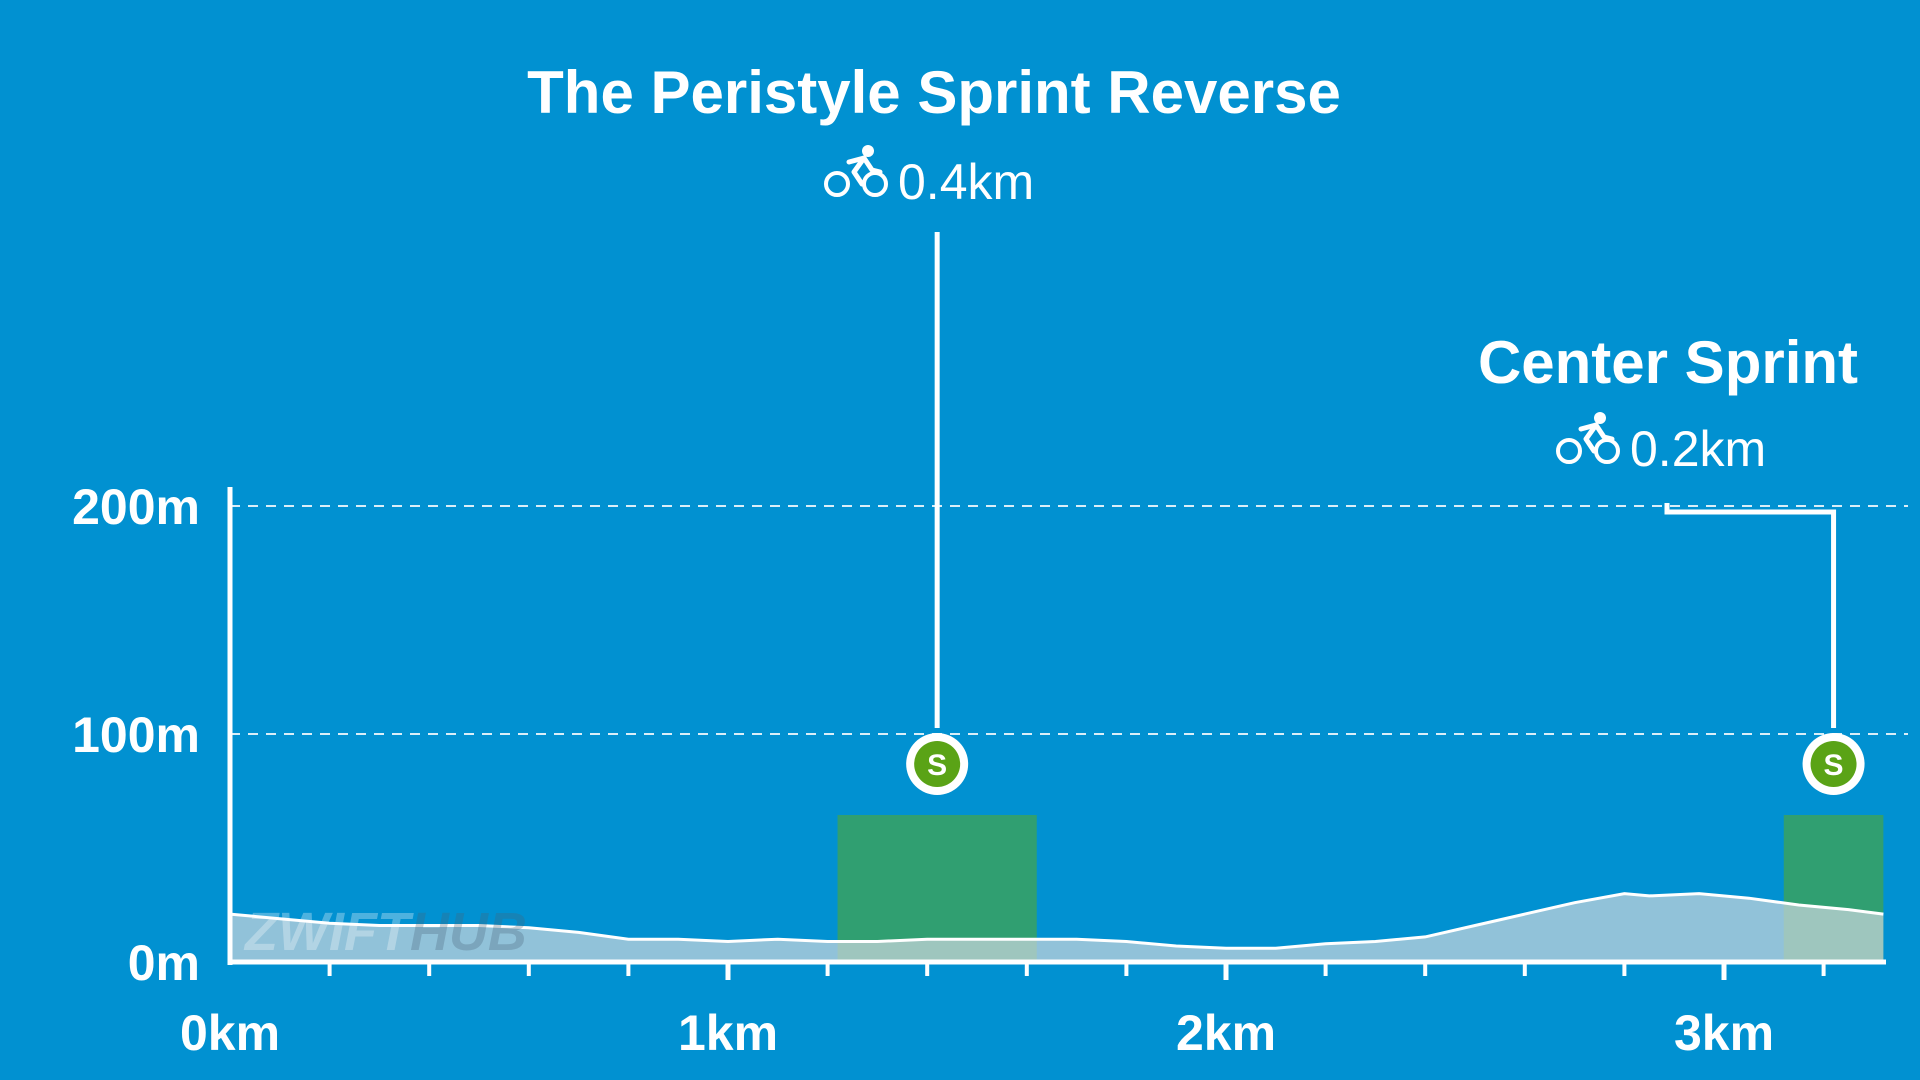 Image resolution: width=1920 pixels, height=1080 pixels. What do you see at coordinates (1750, 615) in the screenshot?
I see `leader-line-center-sprint` at bounding box center [1750, 615].